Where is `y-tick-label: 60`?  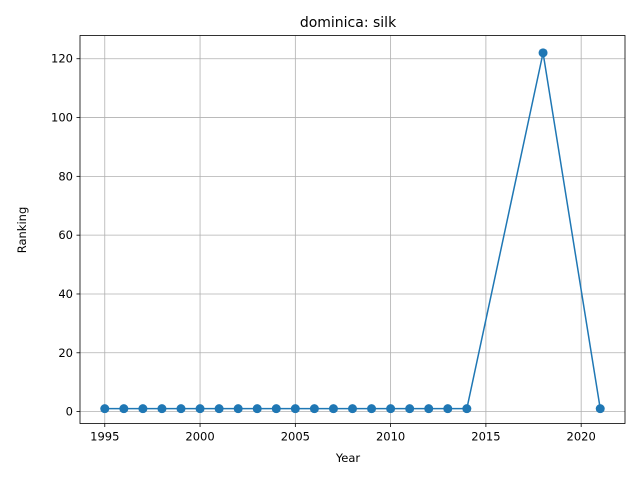
y-tick-label: 60 is located at coordinates (65, 235).